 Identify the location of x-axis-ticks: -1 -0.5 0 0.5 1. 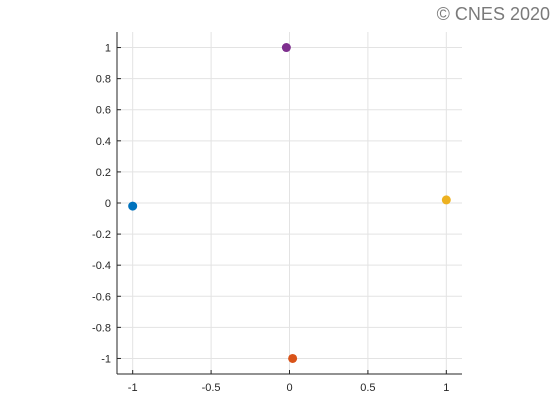
(288, 382).